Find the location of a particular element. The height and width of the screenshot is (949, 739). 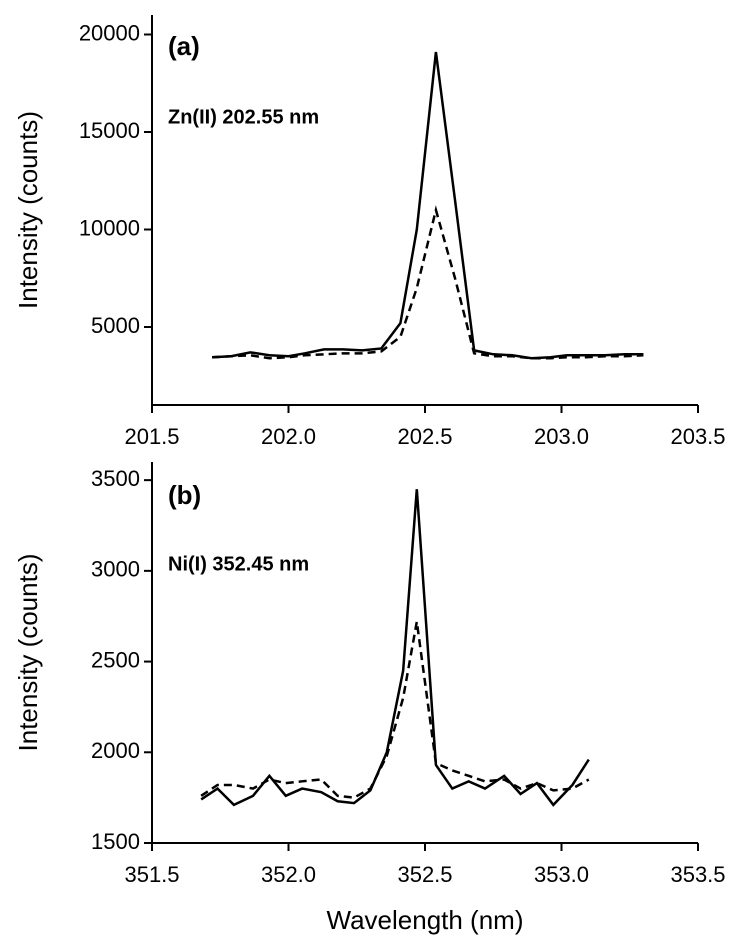

x-tick-label: 201.5 is located at coordinates (151, 436).